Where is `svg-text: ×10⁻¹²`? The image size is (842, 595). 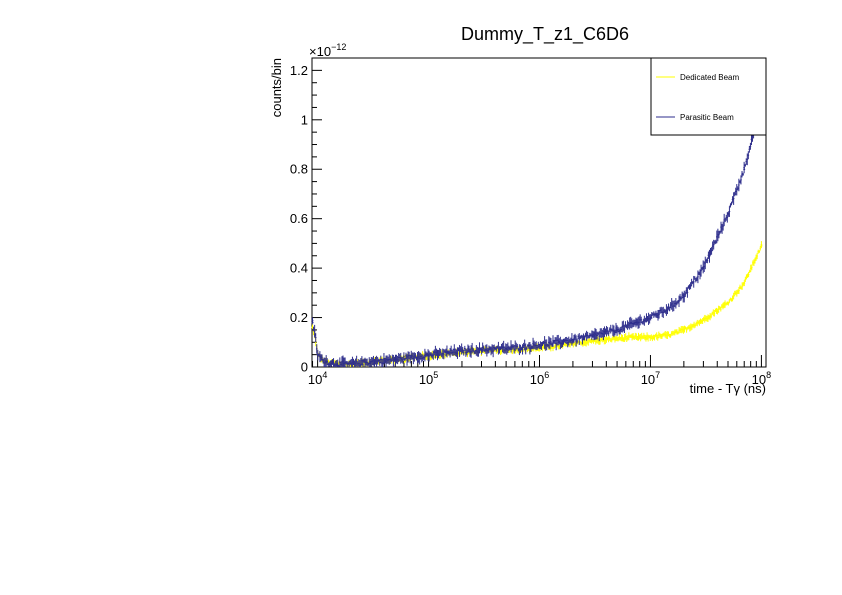 svg-text: ×10⁻¹² is located at coordinates (327, 50).